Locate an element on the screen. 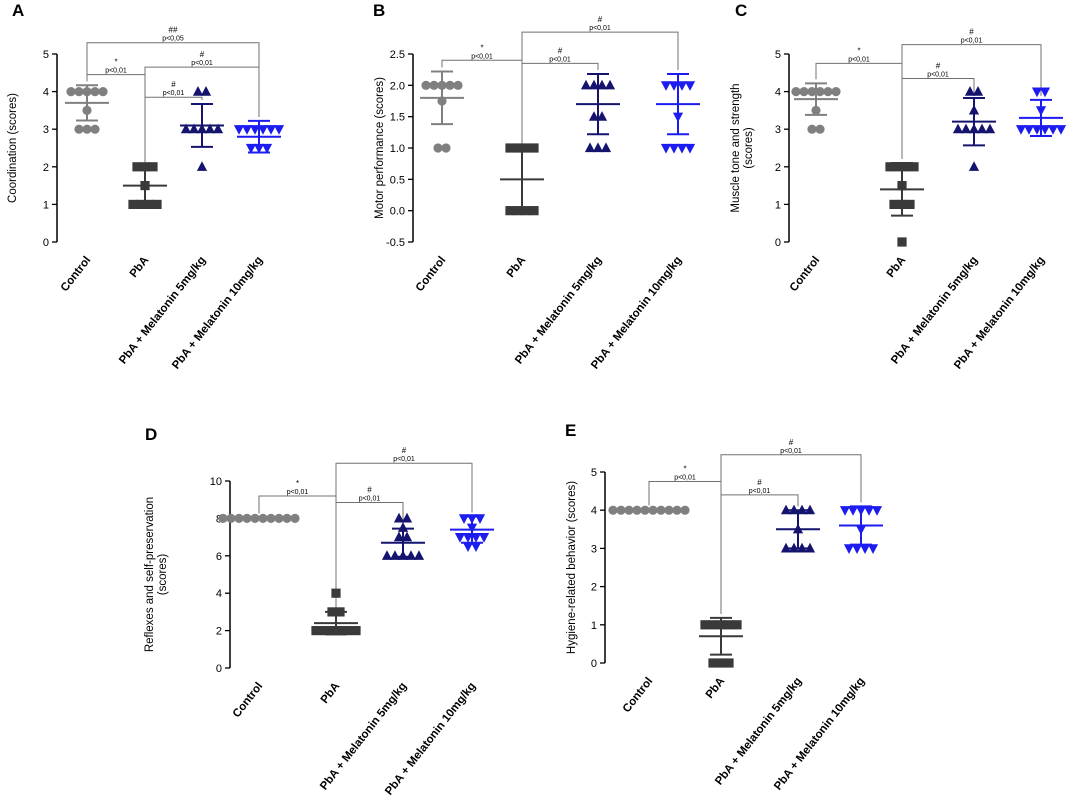 This screenshot has width=1084, height=800. y-tick-label: 2 is located at coordinates (594, 588).